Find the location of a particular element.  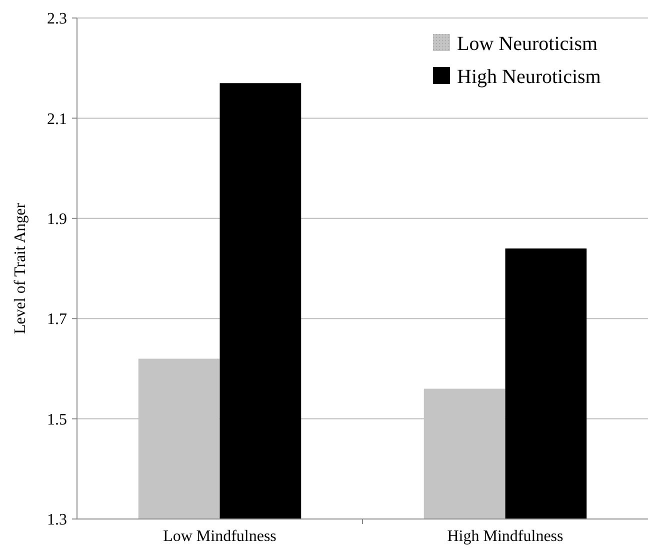

x-tick-label: High Mindfulness is located at coordinates (505, 536).